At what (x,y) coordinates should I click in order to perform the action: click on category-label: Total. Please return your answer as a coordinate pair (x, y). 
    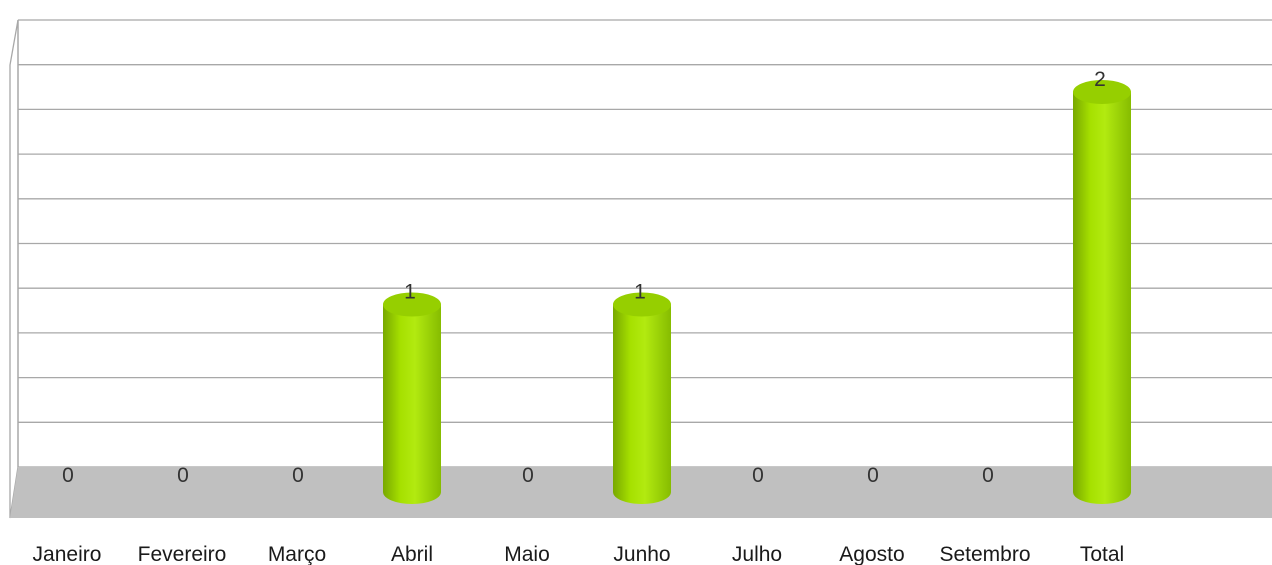
    Looking at the image, I should click on (1102, 554).